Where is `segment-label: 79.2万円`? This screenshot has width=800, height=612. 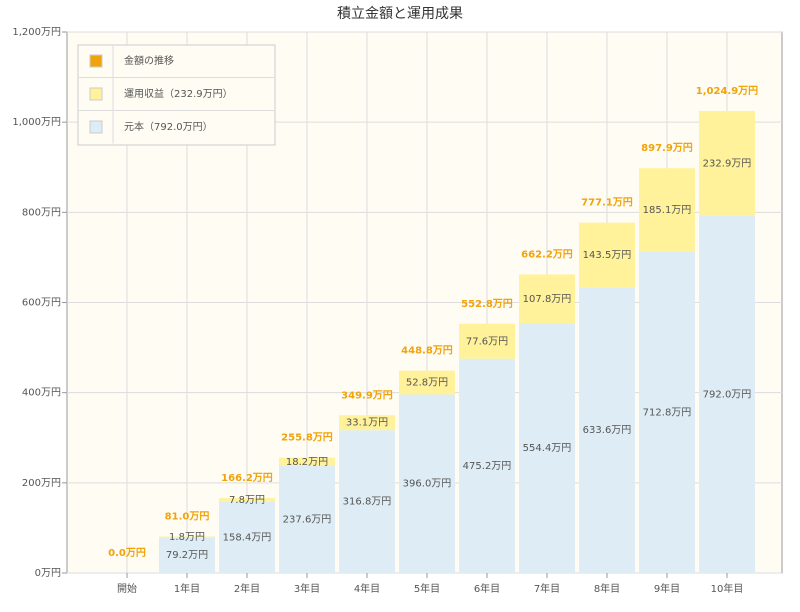
segment-label: 79.2万円 is located at coordinates (187, 555).